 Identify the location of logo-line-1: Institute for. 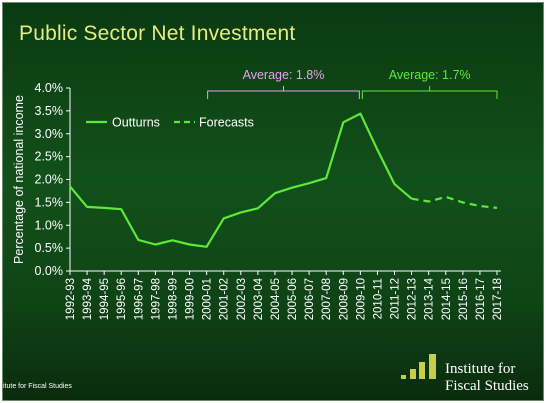
(480, 369).